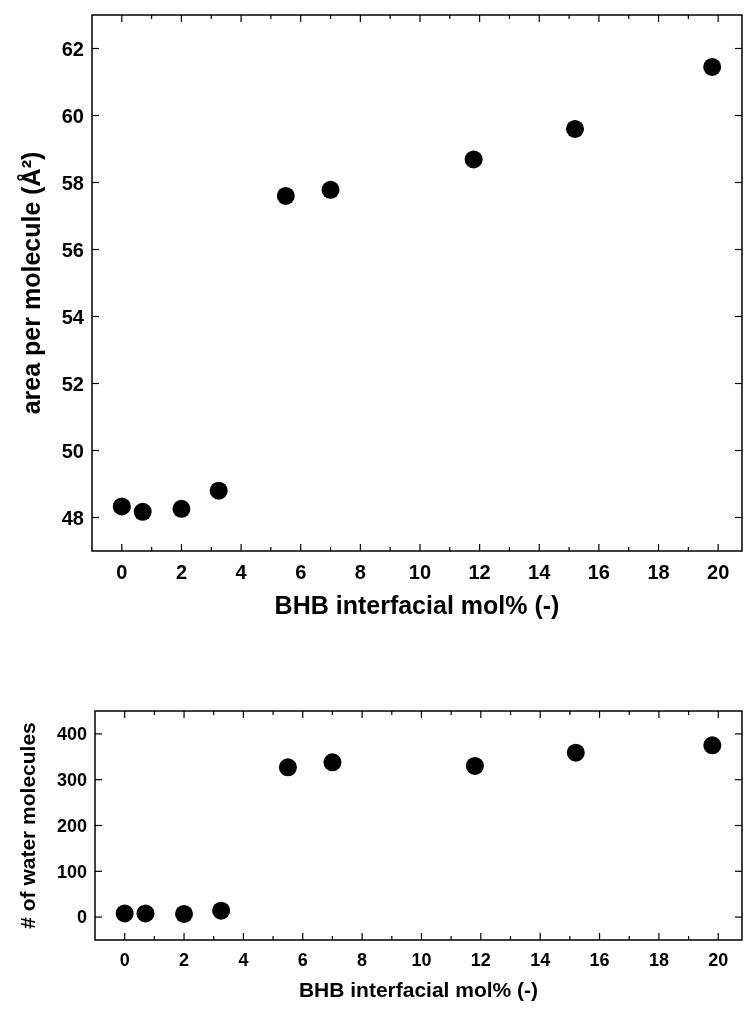 The width and height of the screenshot is (745, 1015). I want to click on y-axis-title: # of water molecules, so click(27, 825).